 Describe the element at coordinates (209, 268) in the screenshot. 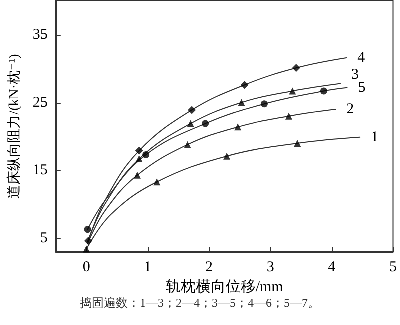

I see `x-tick-label: 2` at that location.